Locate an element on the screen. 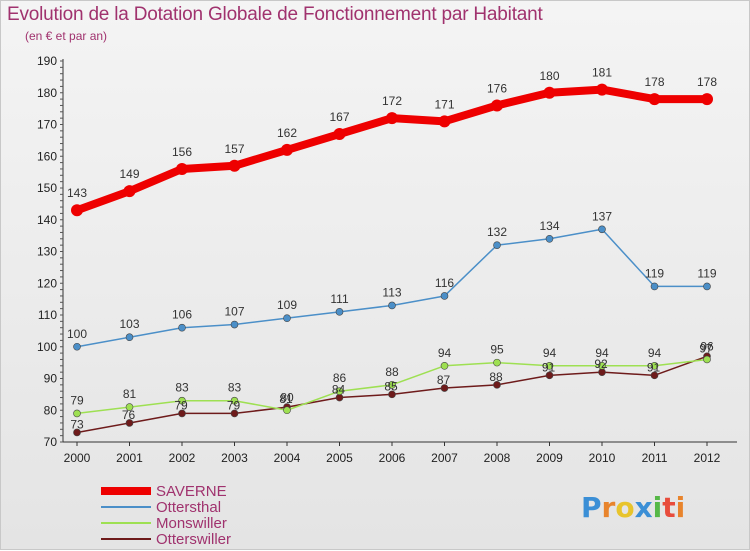 The width and height of the screenshot is (750, 551). x-tick-label: 2006 is located at coordinates (392, 458).